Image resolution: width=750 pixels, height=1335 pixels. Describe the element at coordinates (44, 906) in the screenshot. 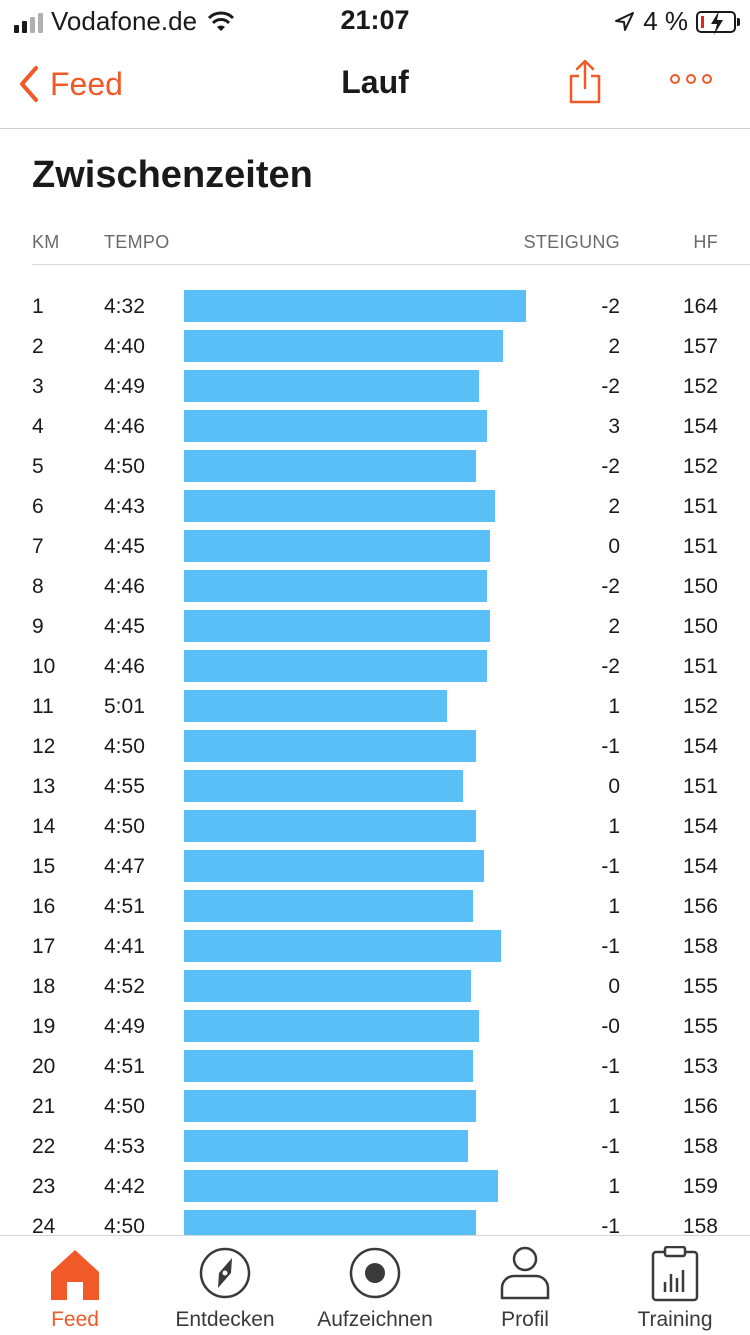

I see `split-km: 16` at that location.